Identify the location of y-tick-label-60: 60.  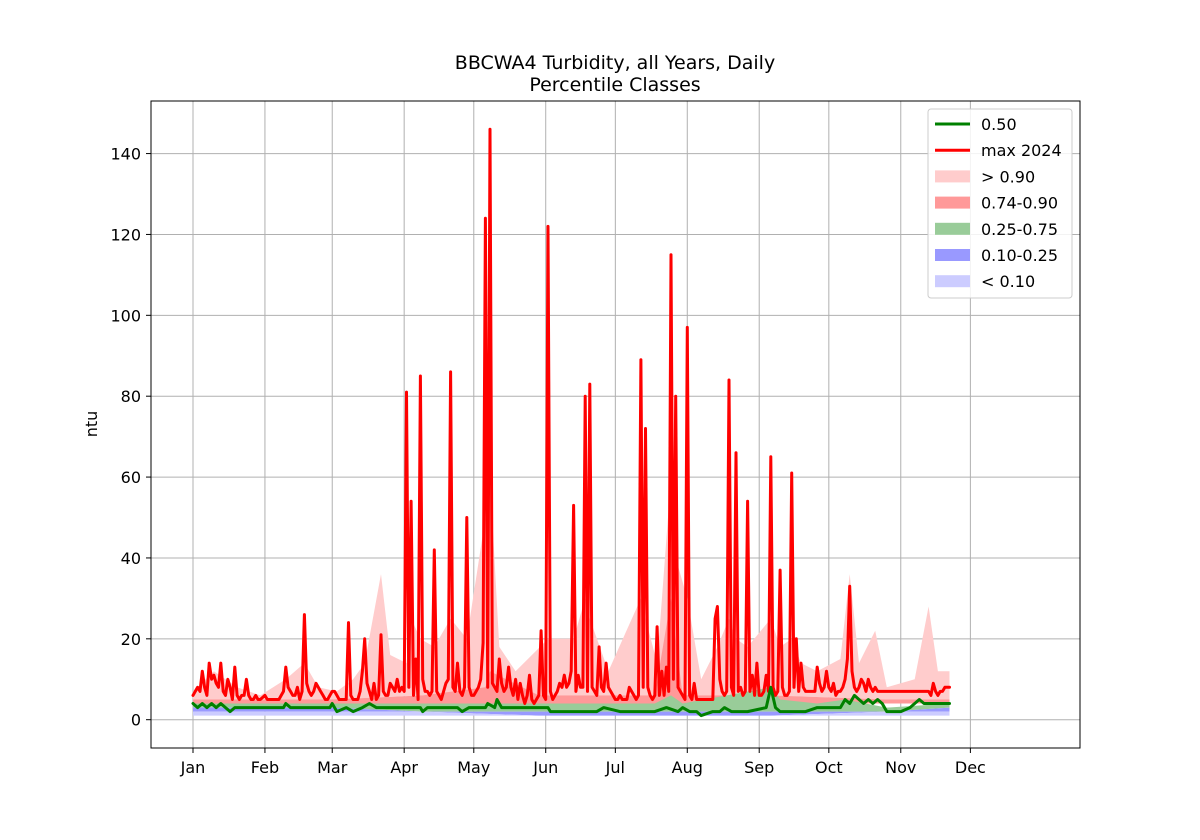
(131, 477).